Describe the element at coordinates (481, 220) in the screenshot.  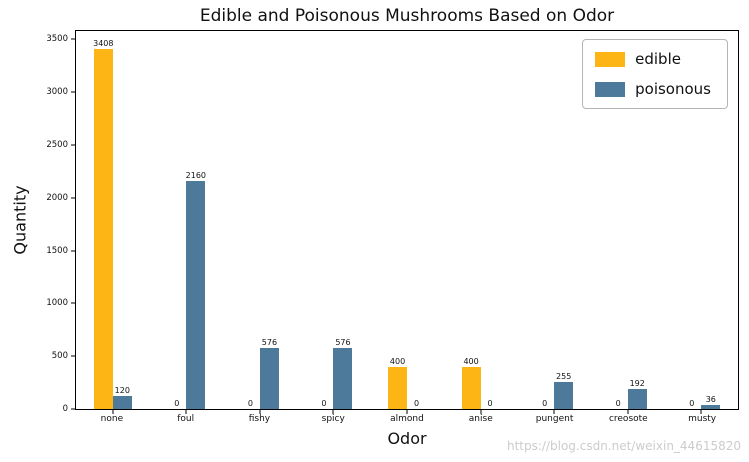
I see `bar-group-anise: 400 0` at that location.